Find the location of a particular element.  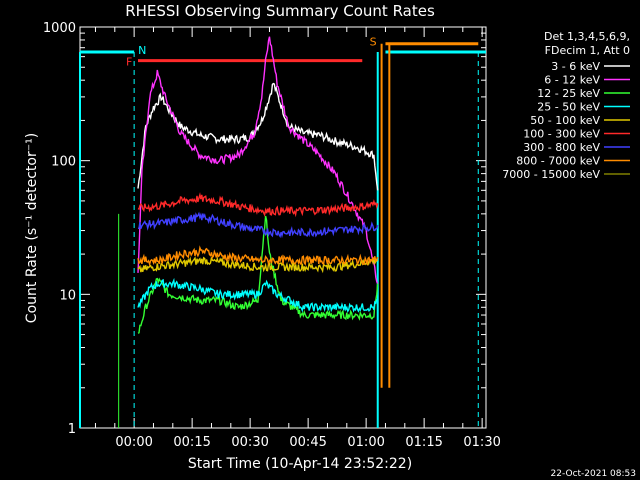

legend-label: 800 - 7000 keV is located at coordinates (558, 161).